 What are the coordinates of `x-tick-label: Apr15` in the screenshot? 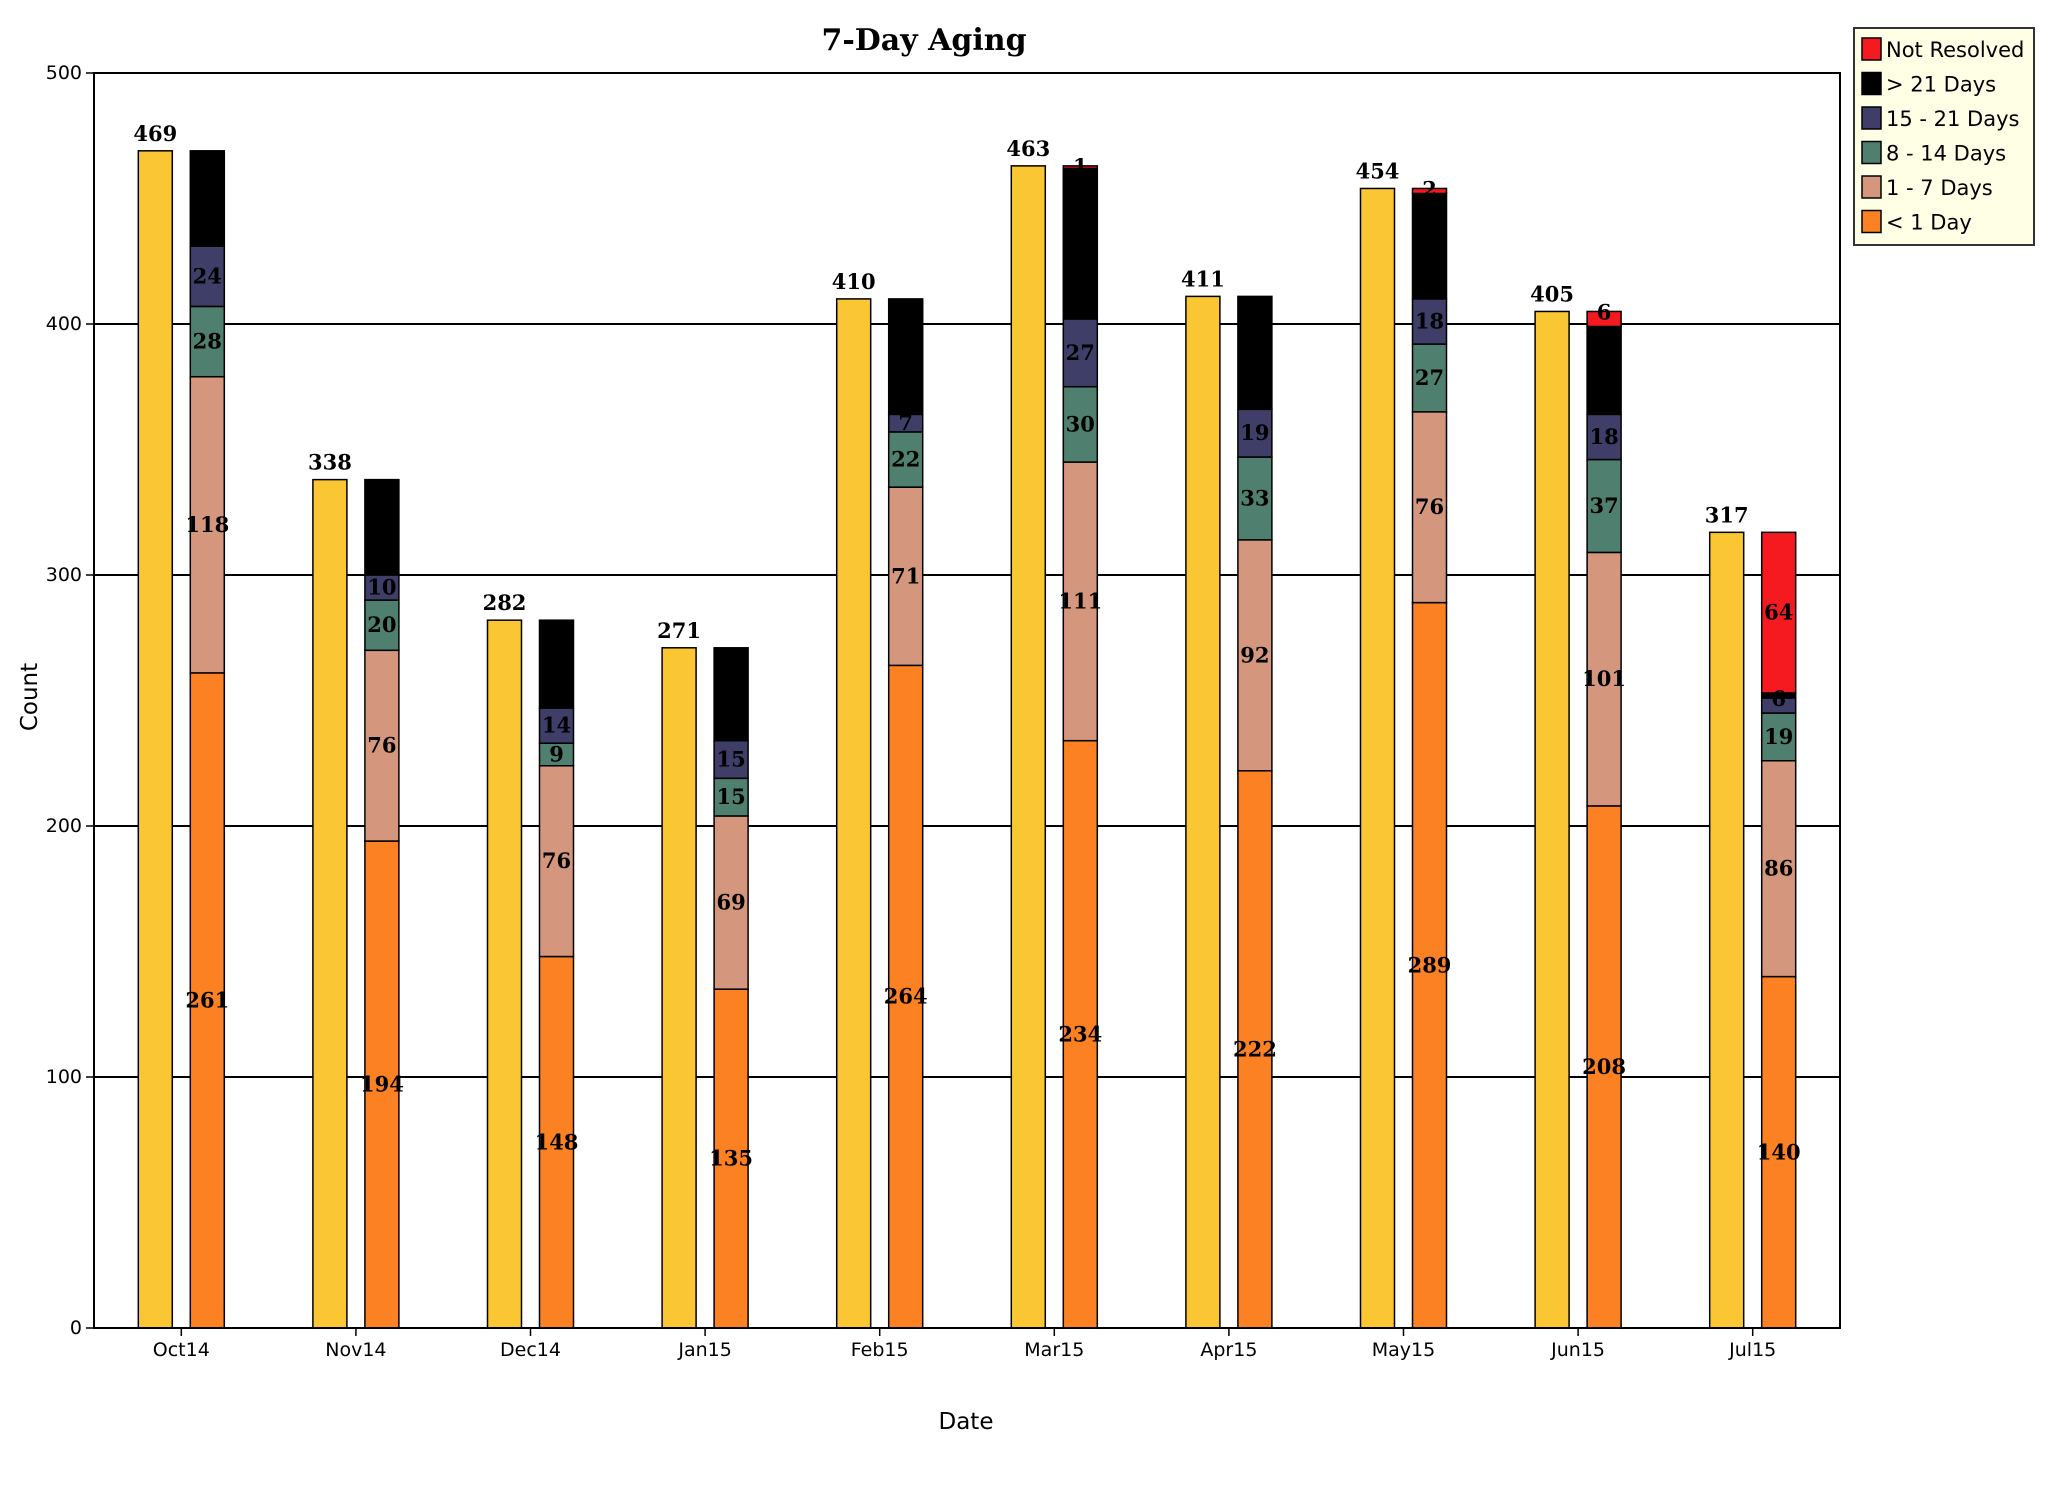 It's located at (1228, 1350).